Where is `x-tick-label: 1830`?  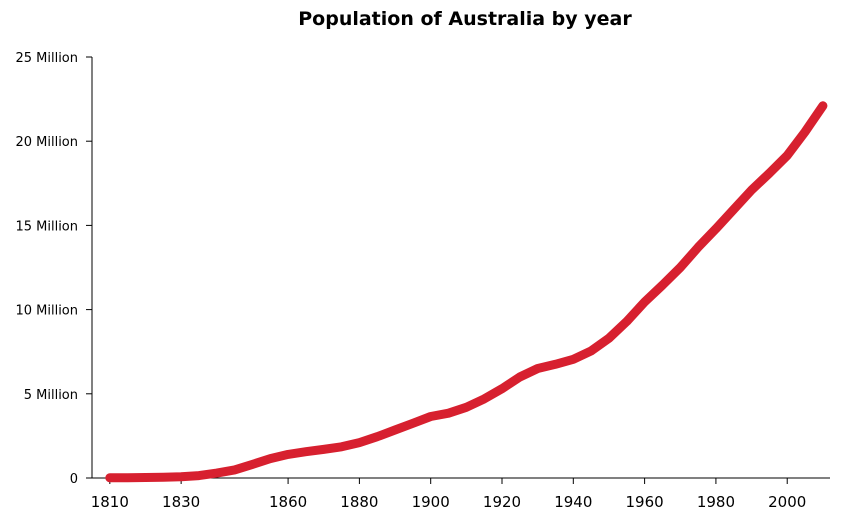 x-tick-label: 1830 is located at coordinates (181, 502).